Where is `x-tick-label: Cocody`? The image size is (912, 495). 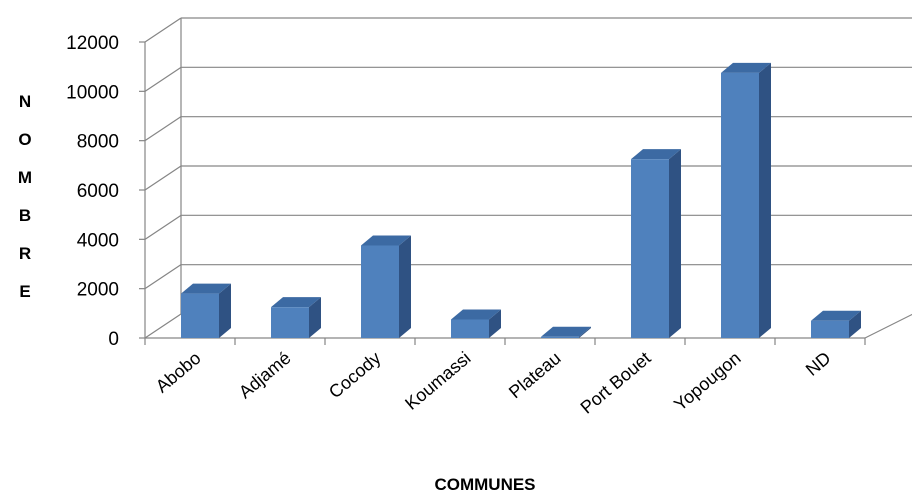
x-tick-label: Cocody is located at coordinates (355, 375).